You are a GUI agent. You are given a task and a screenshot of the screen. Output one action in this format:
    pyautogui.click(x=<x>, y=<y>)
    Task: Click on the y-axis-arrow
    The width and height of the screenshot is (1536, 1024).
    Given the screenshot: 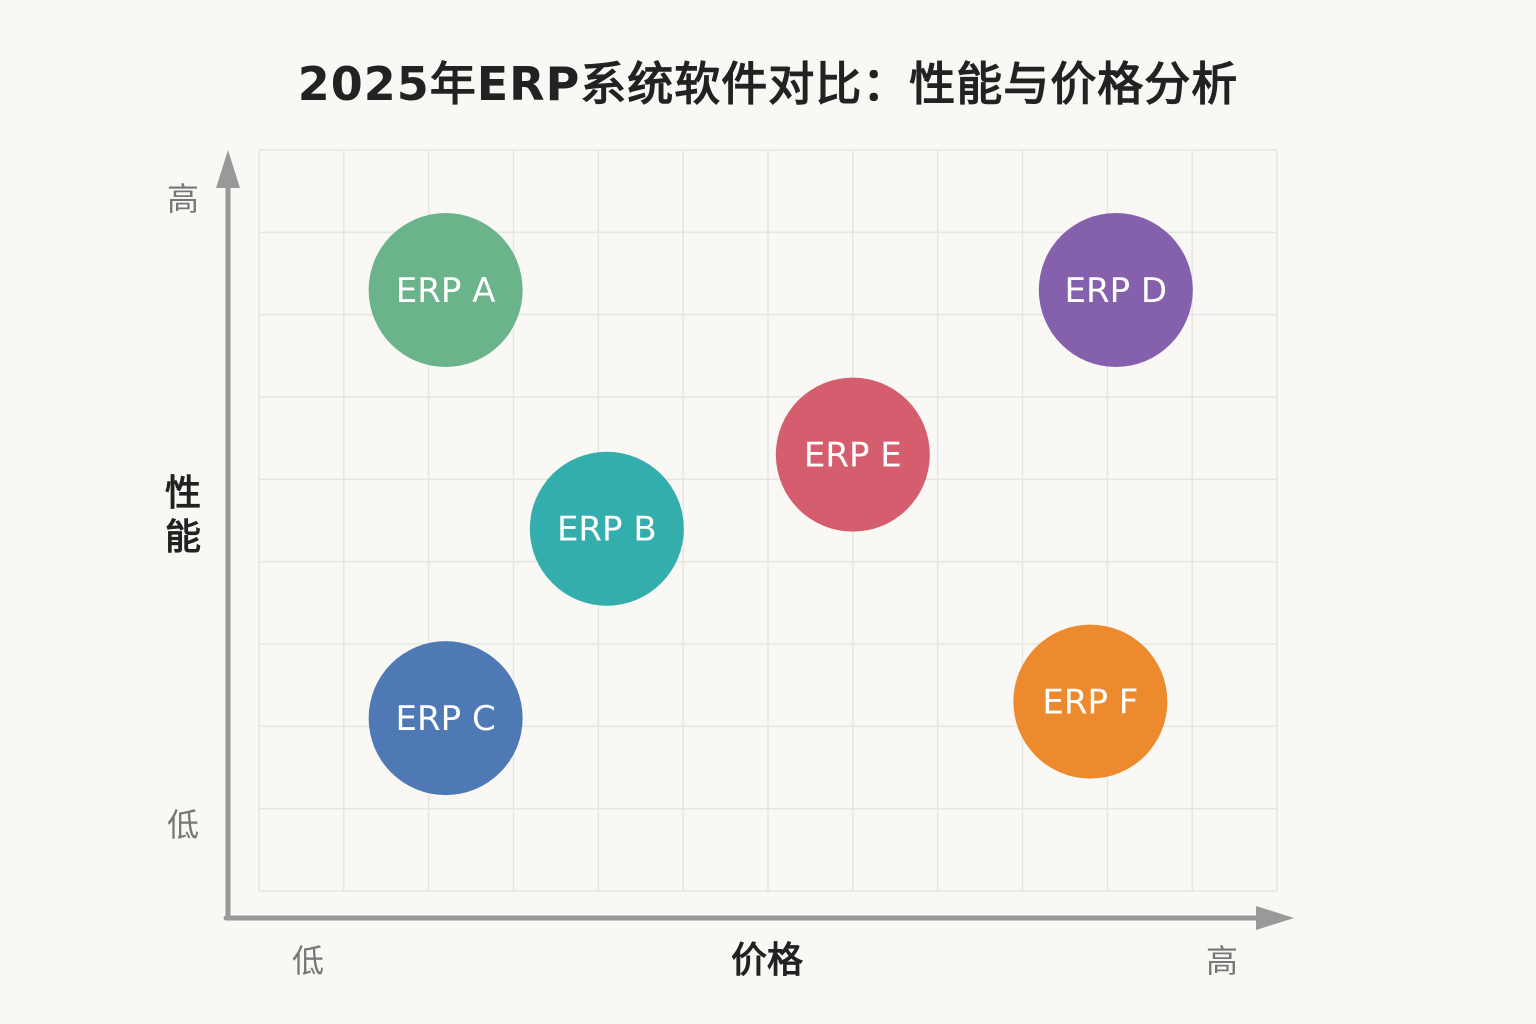 What is the action you would take?
    pyautogui.click(x=228, y=169)
    